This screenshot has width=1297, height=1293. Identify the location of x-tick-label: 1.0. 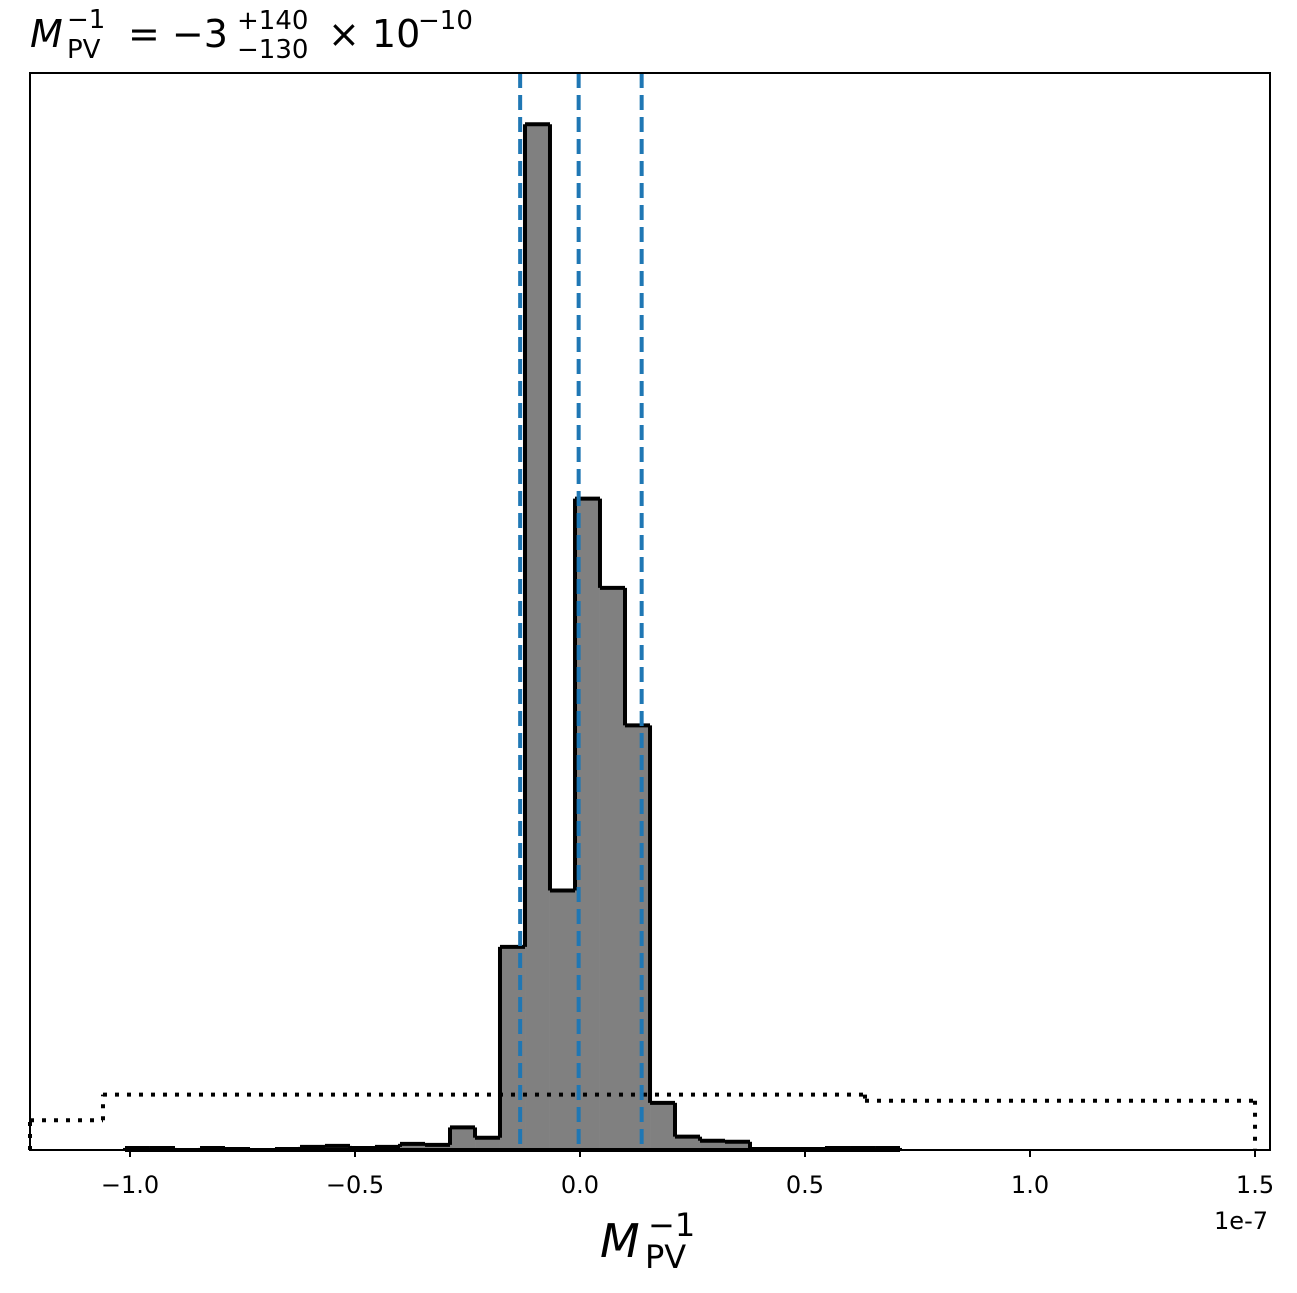
(1030, 1185).